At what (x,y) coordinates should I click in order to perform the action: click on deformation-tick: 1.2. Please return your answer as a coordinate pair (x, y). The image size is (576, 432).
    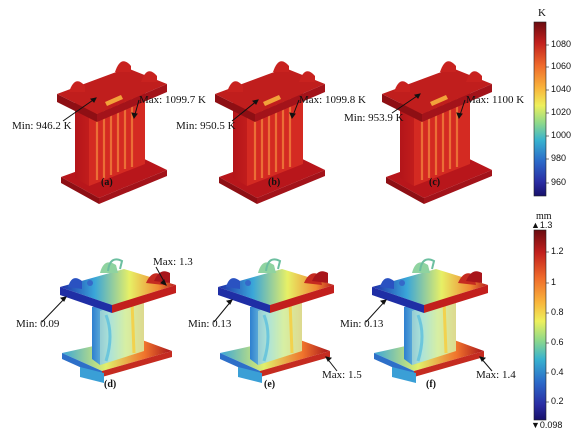
    Looking at the image, I should click on (557, 251).